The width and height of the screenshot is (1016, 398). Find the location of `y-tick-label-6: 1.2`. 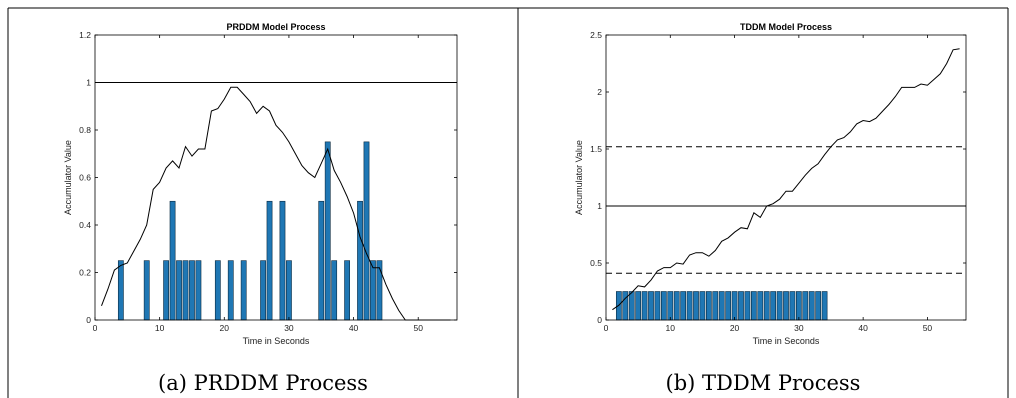

y-tick-label-6: 1.2 is located at coordinates (85, 35).